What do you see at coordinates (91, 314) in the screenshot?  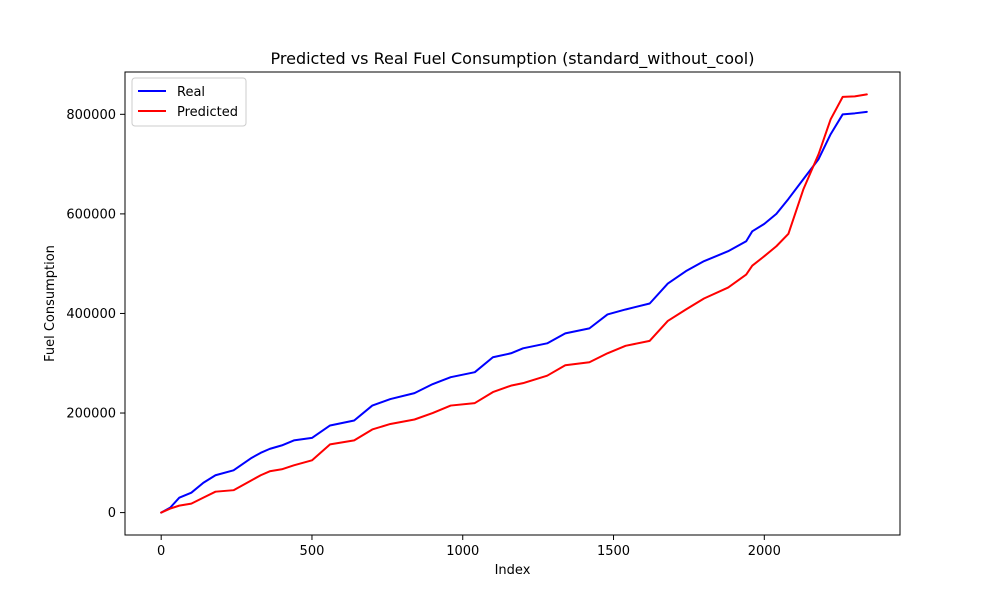 I see `y-tick-label: 400000` at bounding box center [91, 314].